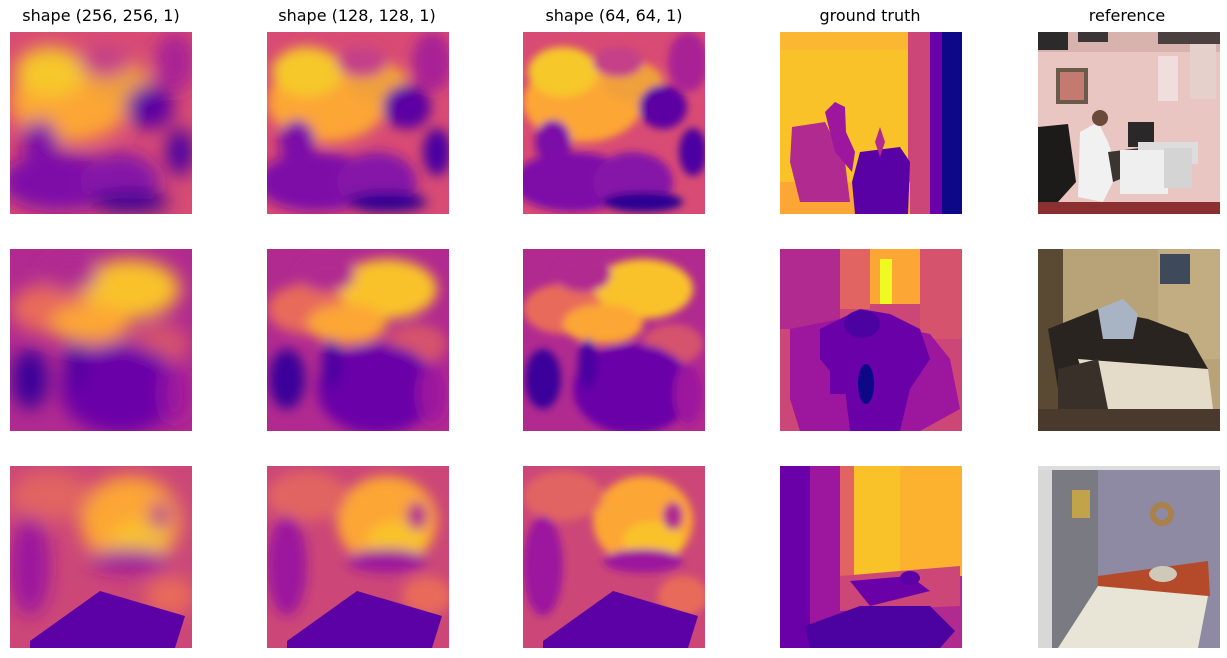 The image size is (1227, 658). I want to click on depth-prediction-256-row3, so click(101, 557).